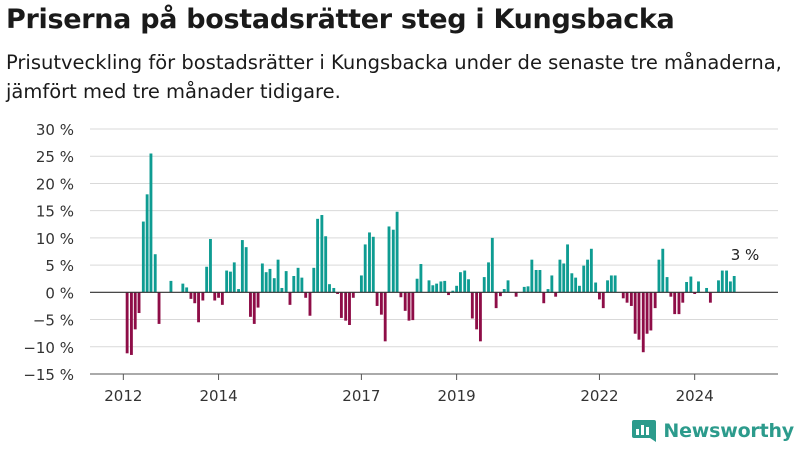 The image size is (800, 450). What do you see at coordinates (457, 396) in the screenshot?
I see `x-tick-label: 2019` at bounding box center [457, 396].